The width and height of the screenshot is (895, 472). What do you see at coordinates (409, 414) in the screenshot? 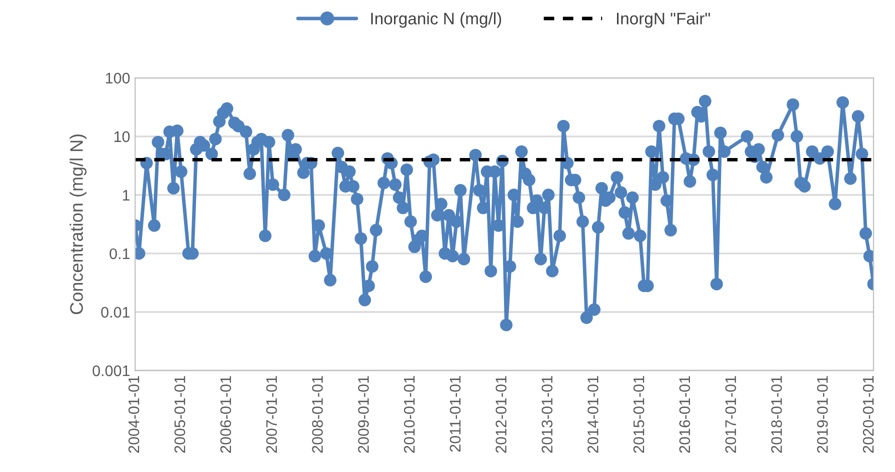
I see `x-tick-label: 2010-01-01` at bounding box center [409, 414].